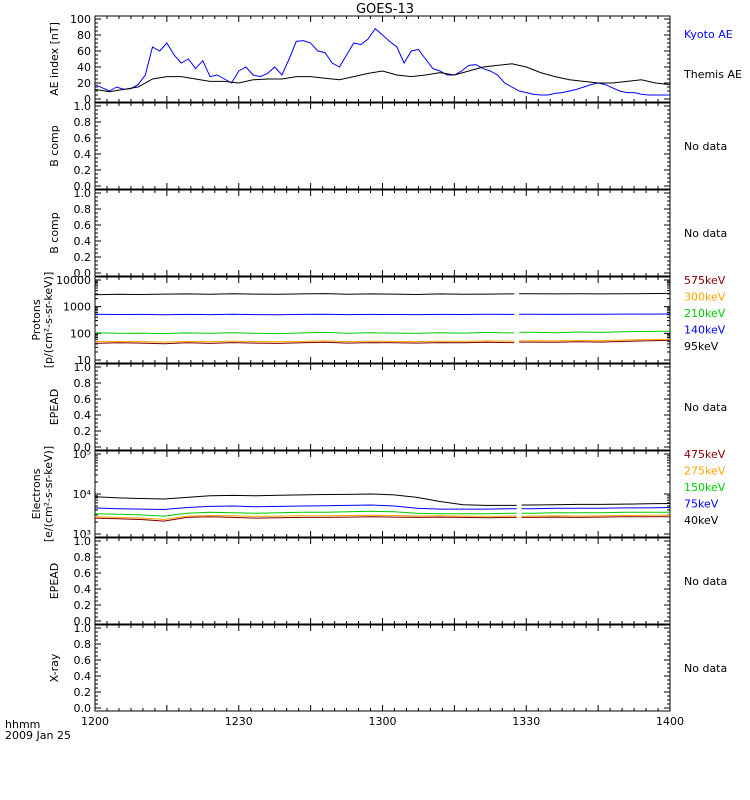  Describe the element at coordinates (82, 534) in the screenshot. I see `ytick-label: 10³` at that location.